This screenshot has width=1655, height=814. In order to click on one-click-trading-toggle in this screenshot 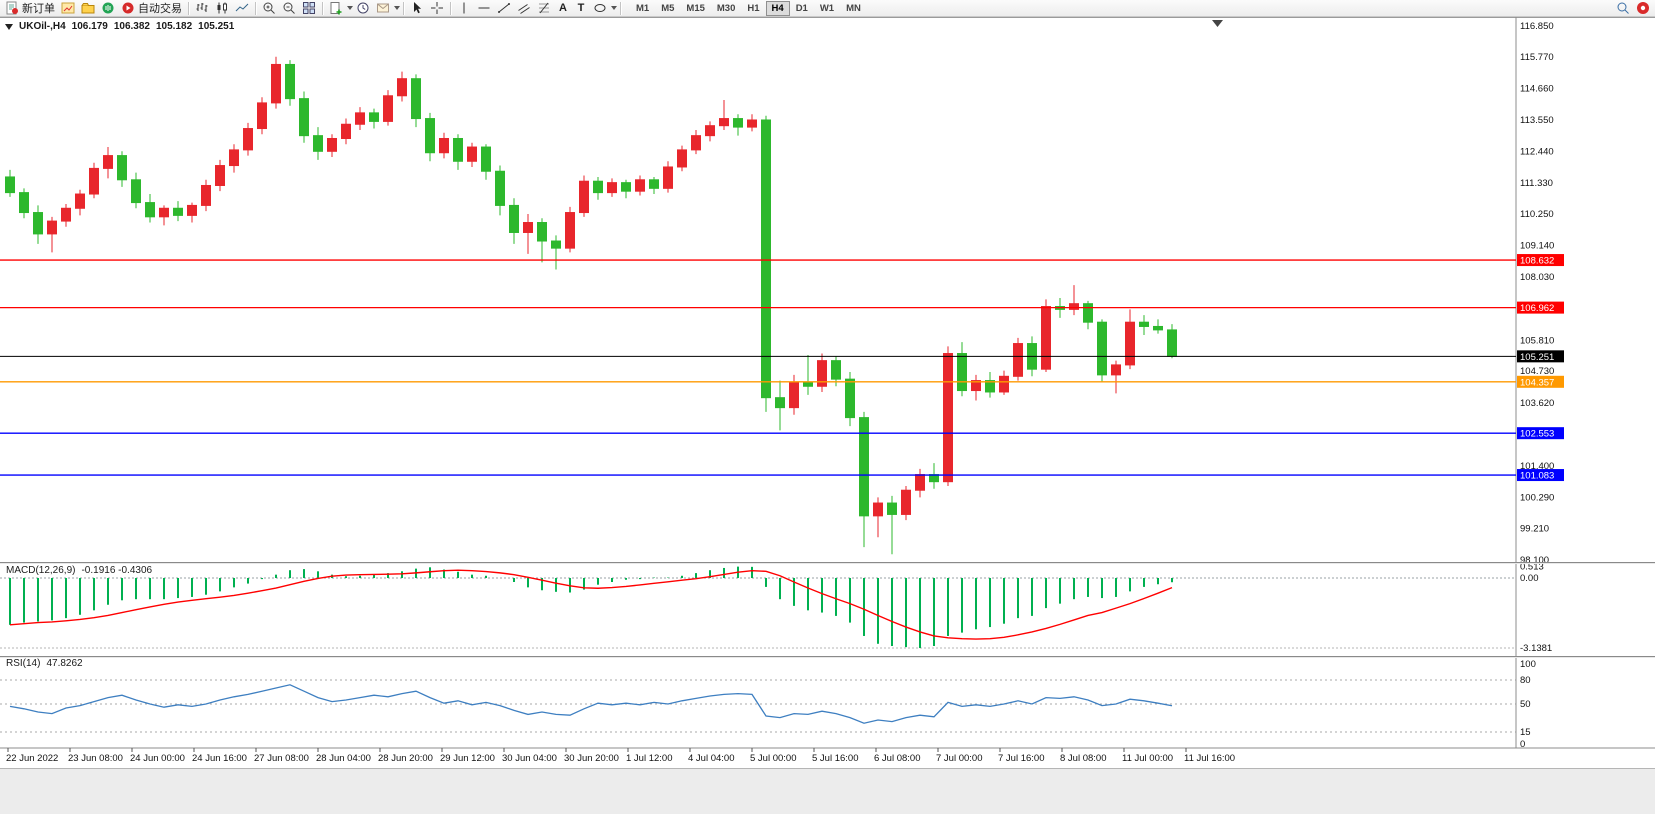, I will do `click(9, 26)`.